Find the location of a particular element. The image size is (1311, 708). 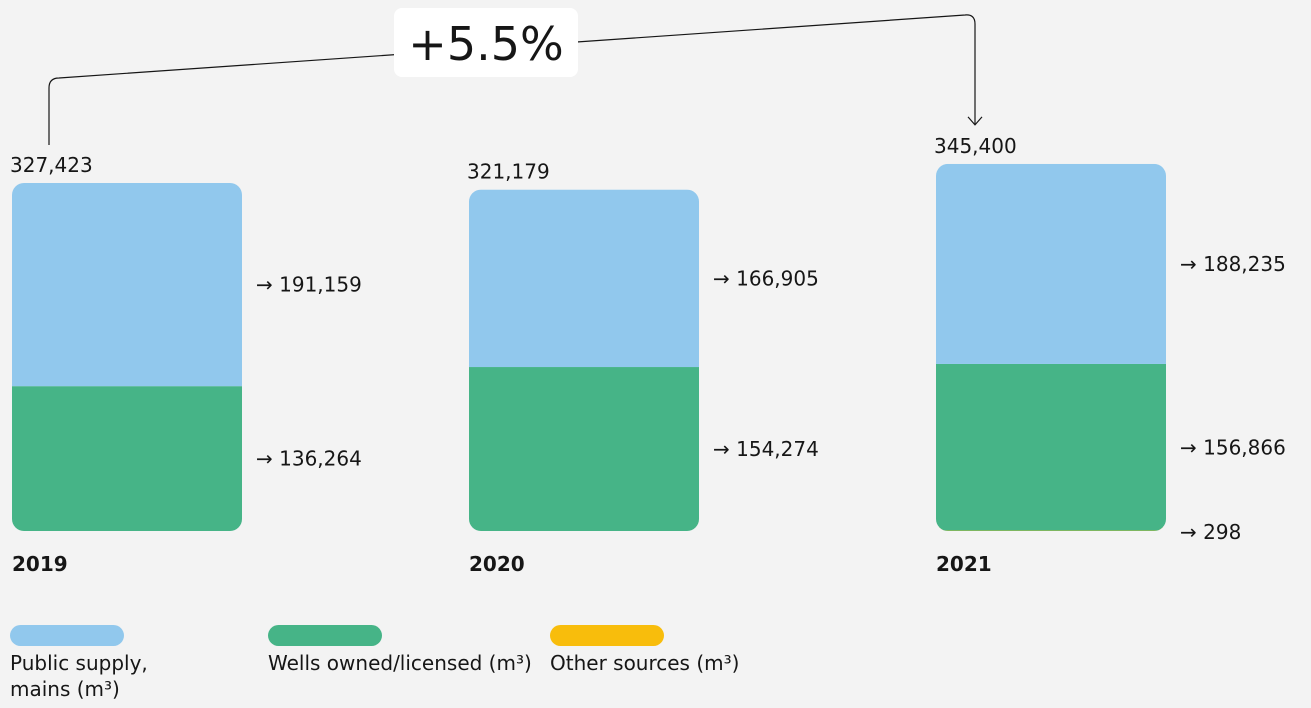

total-label-2021: 345,400 is located at coordinates (975, 146).